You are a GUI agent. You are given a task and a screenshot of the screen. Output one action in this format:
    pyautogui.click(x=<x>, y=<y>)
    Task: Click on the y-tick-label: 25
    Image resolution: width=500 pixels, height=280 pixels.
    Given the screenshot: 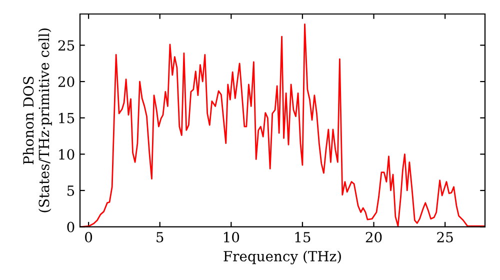 What is the action you would take?
    pyautogui.click(x=66, y=45)
    